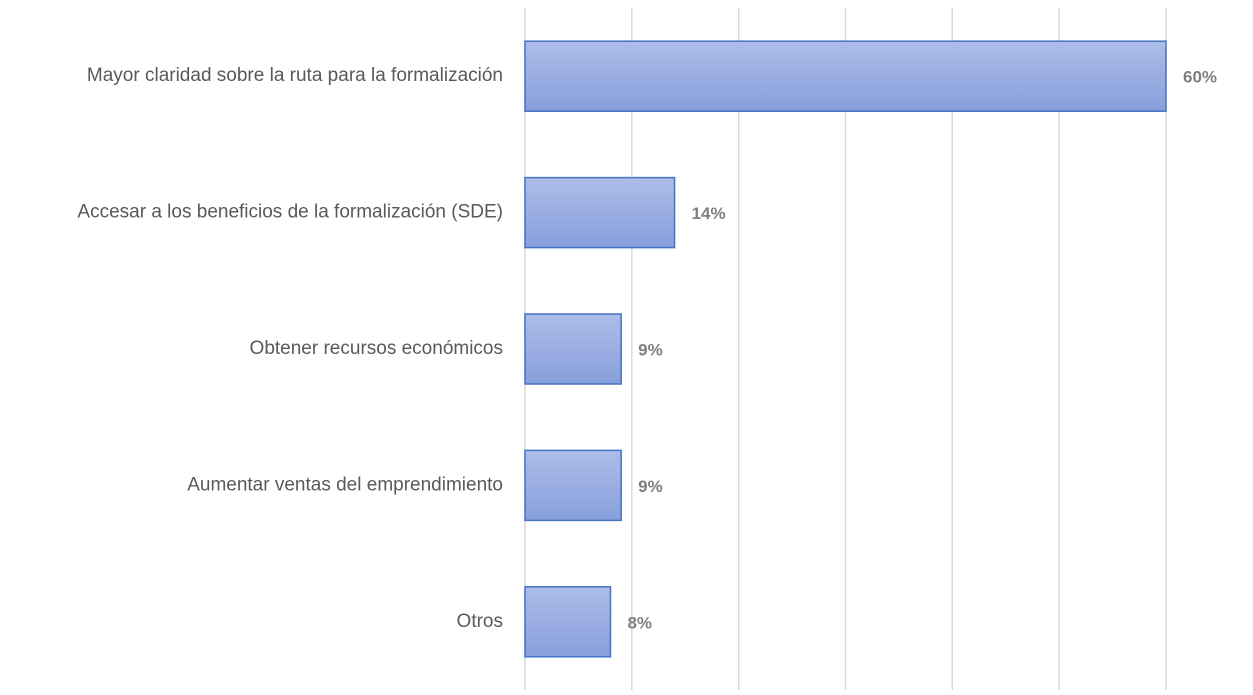  I want to click on category-label: Otros, so click(480, 621).